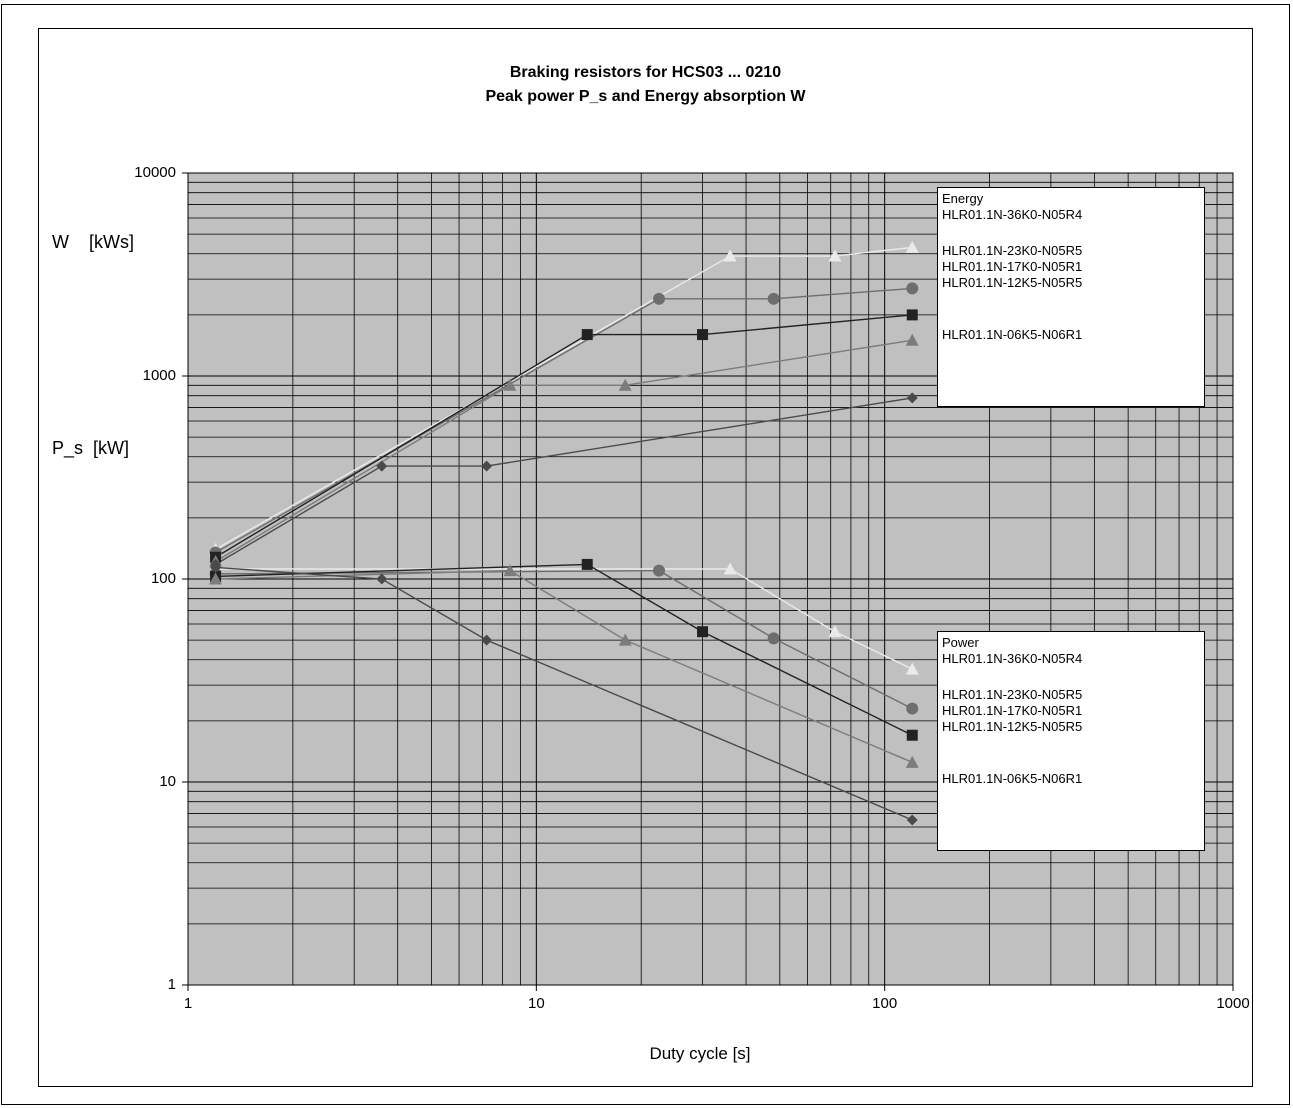 This screenshot has height=1108, width=1293. Describe the element at coordinates (1012, 726) in the screenshot. I see `legend-power-item: HLR01.1N-12K5-N05R5` at that location.